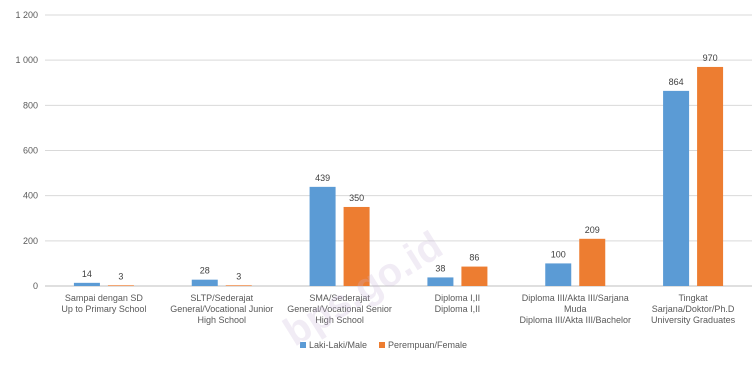 This screenshot has height=365, width=755. I want to click on data-label: 100, so click(558, 254).